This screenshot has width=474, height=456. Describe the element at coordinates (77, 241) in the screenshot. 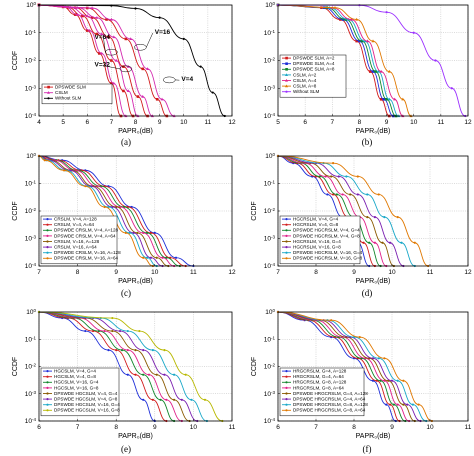

I see `legend-entry: CRSLM, V=16, A=128` at that location.